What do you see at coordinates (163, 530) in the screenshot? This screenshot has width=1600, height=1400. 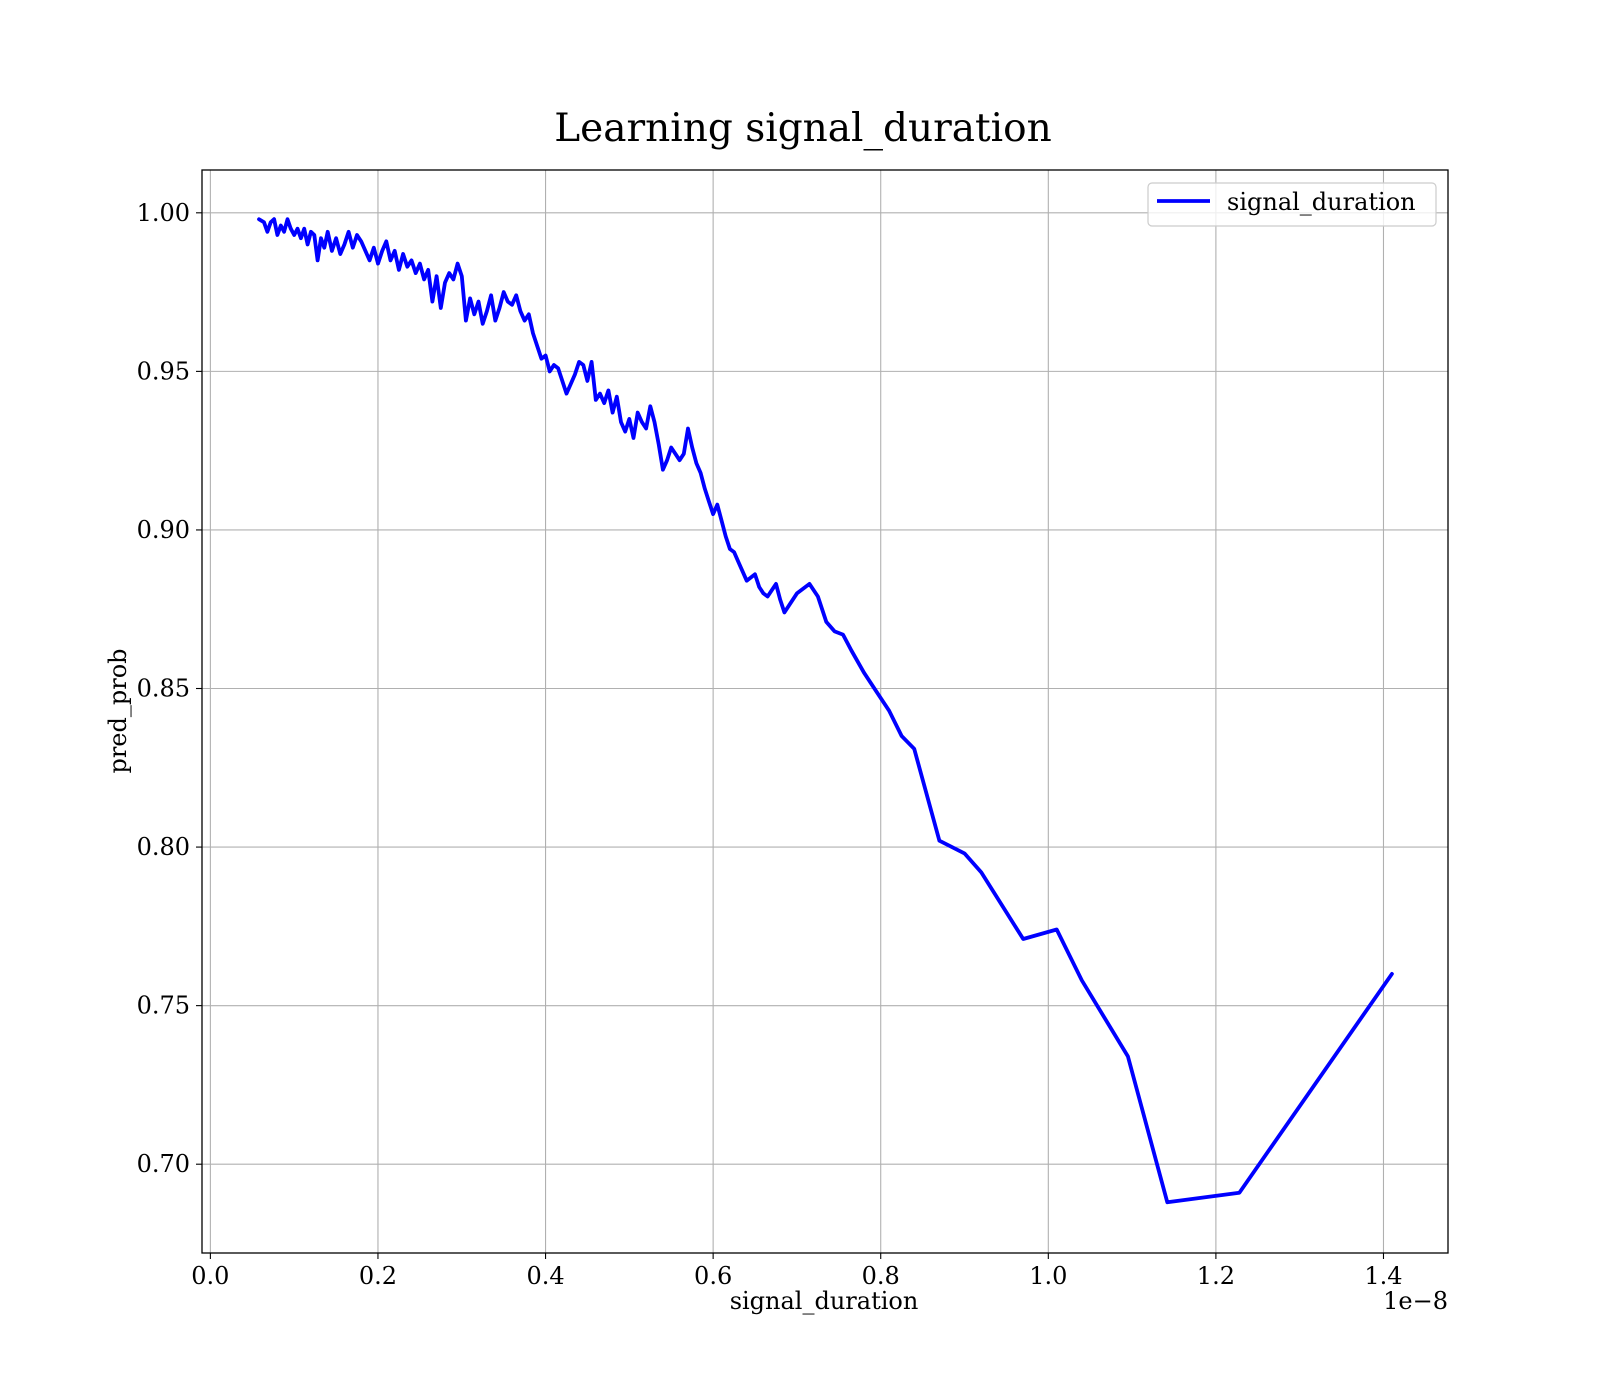 I see `y-tick-label: 0.90` at bounding box center [163, 530].